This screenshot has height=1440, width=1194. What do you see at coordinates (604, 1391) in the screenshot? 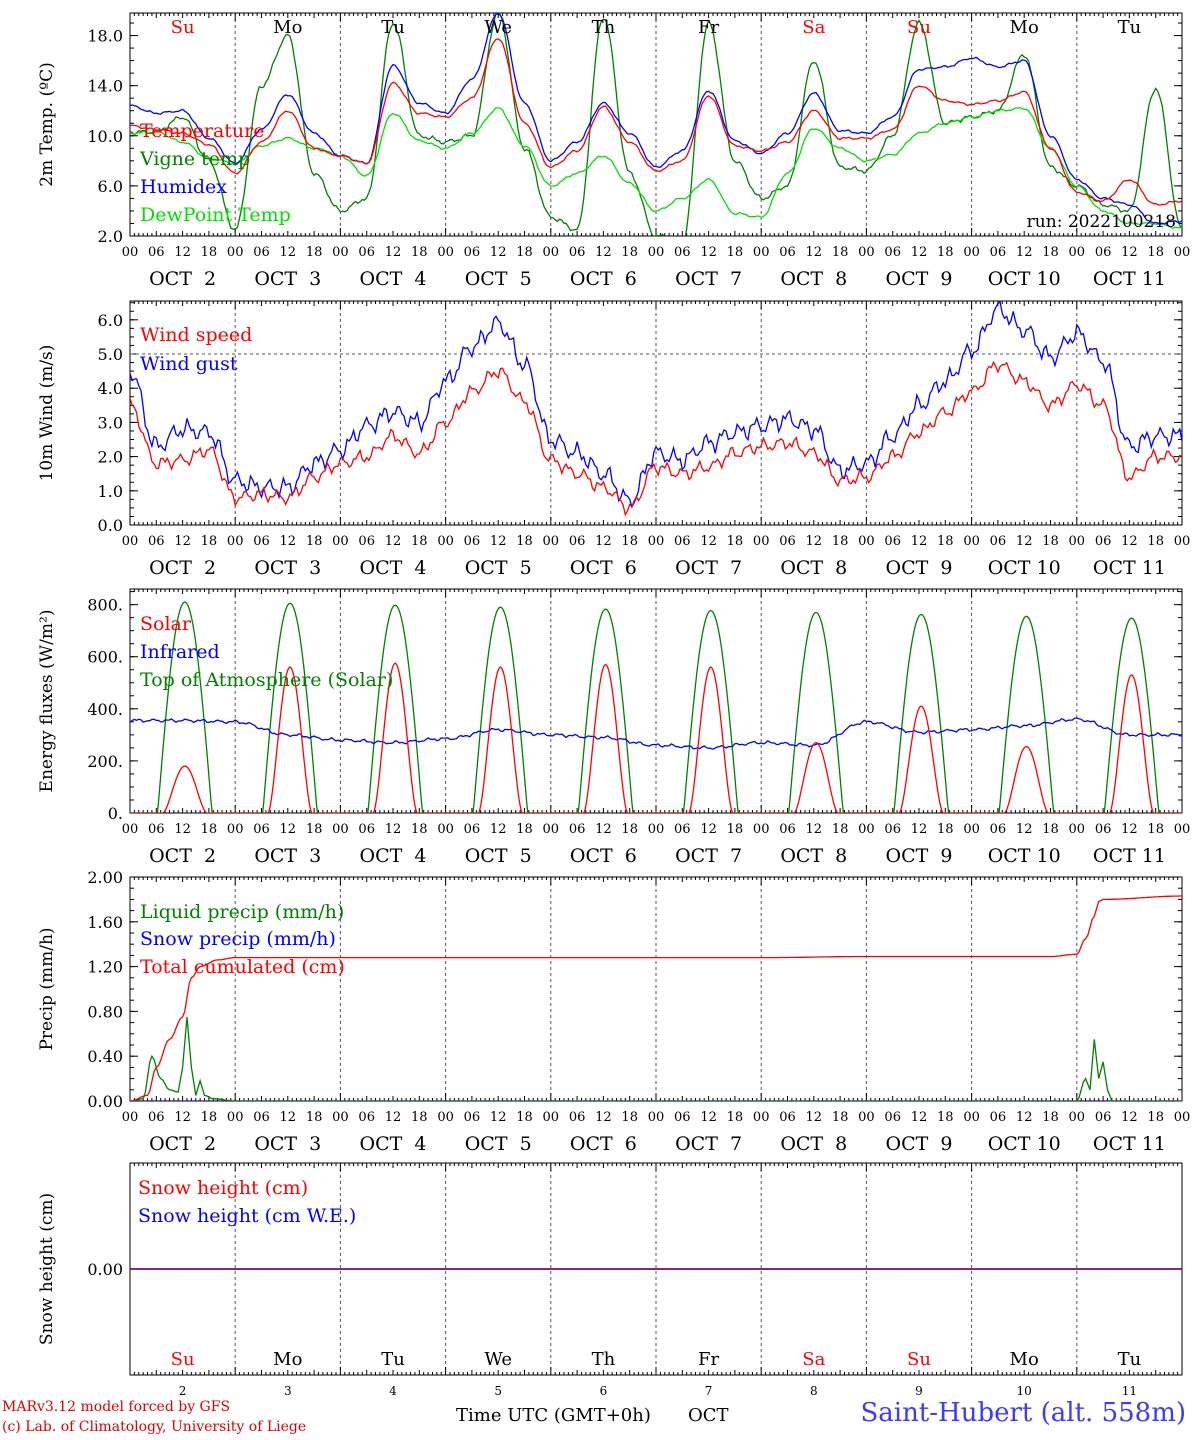
I see `day-number-label: 6` at bounding box center [604, 1391].